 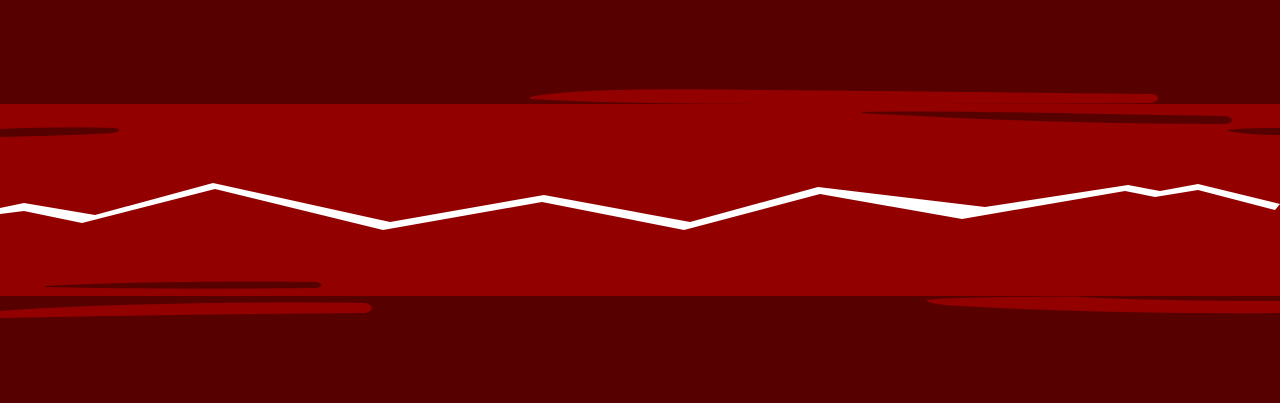 What do you see at coordinates (1047, 117) in the screenshot?
I see `brush-stroke-upper-right-dark` at bounding box center [1047, 117].